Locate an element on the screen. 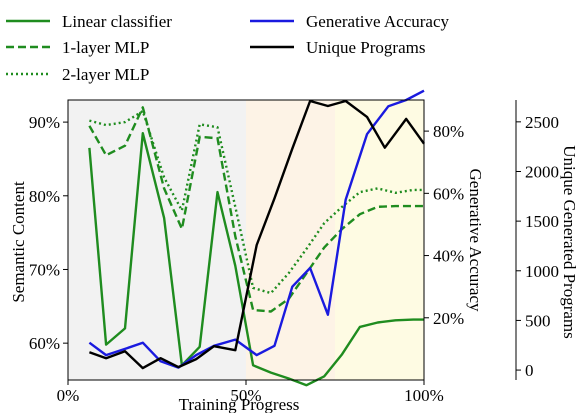  y-left-tick-label: 80% is located at coordinates (44, 196).